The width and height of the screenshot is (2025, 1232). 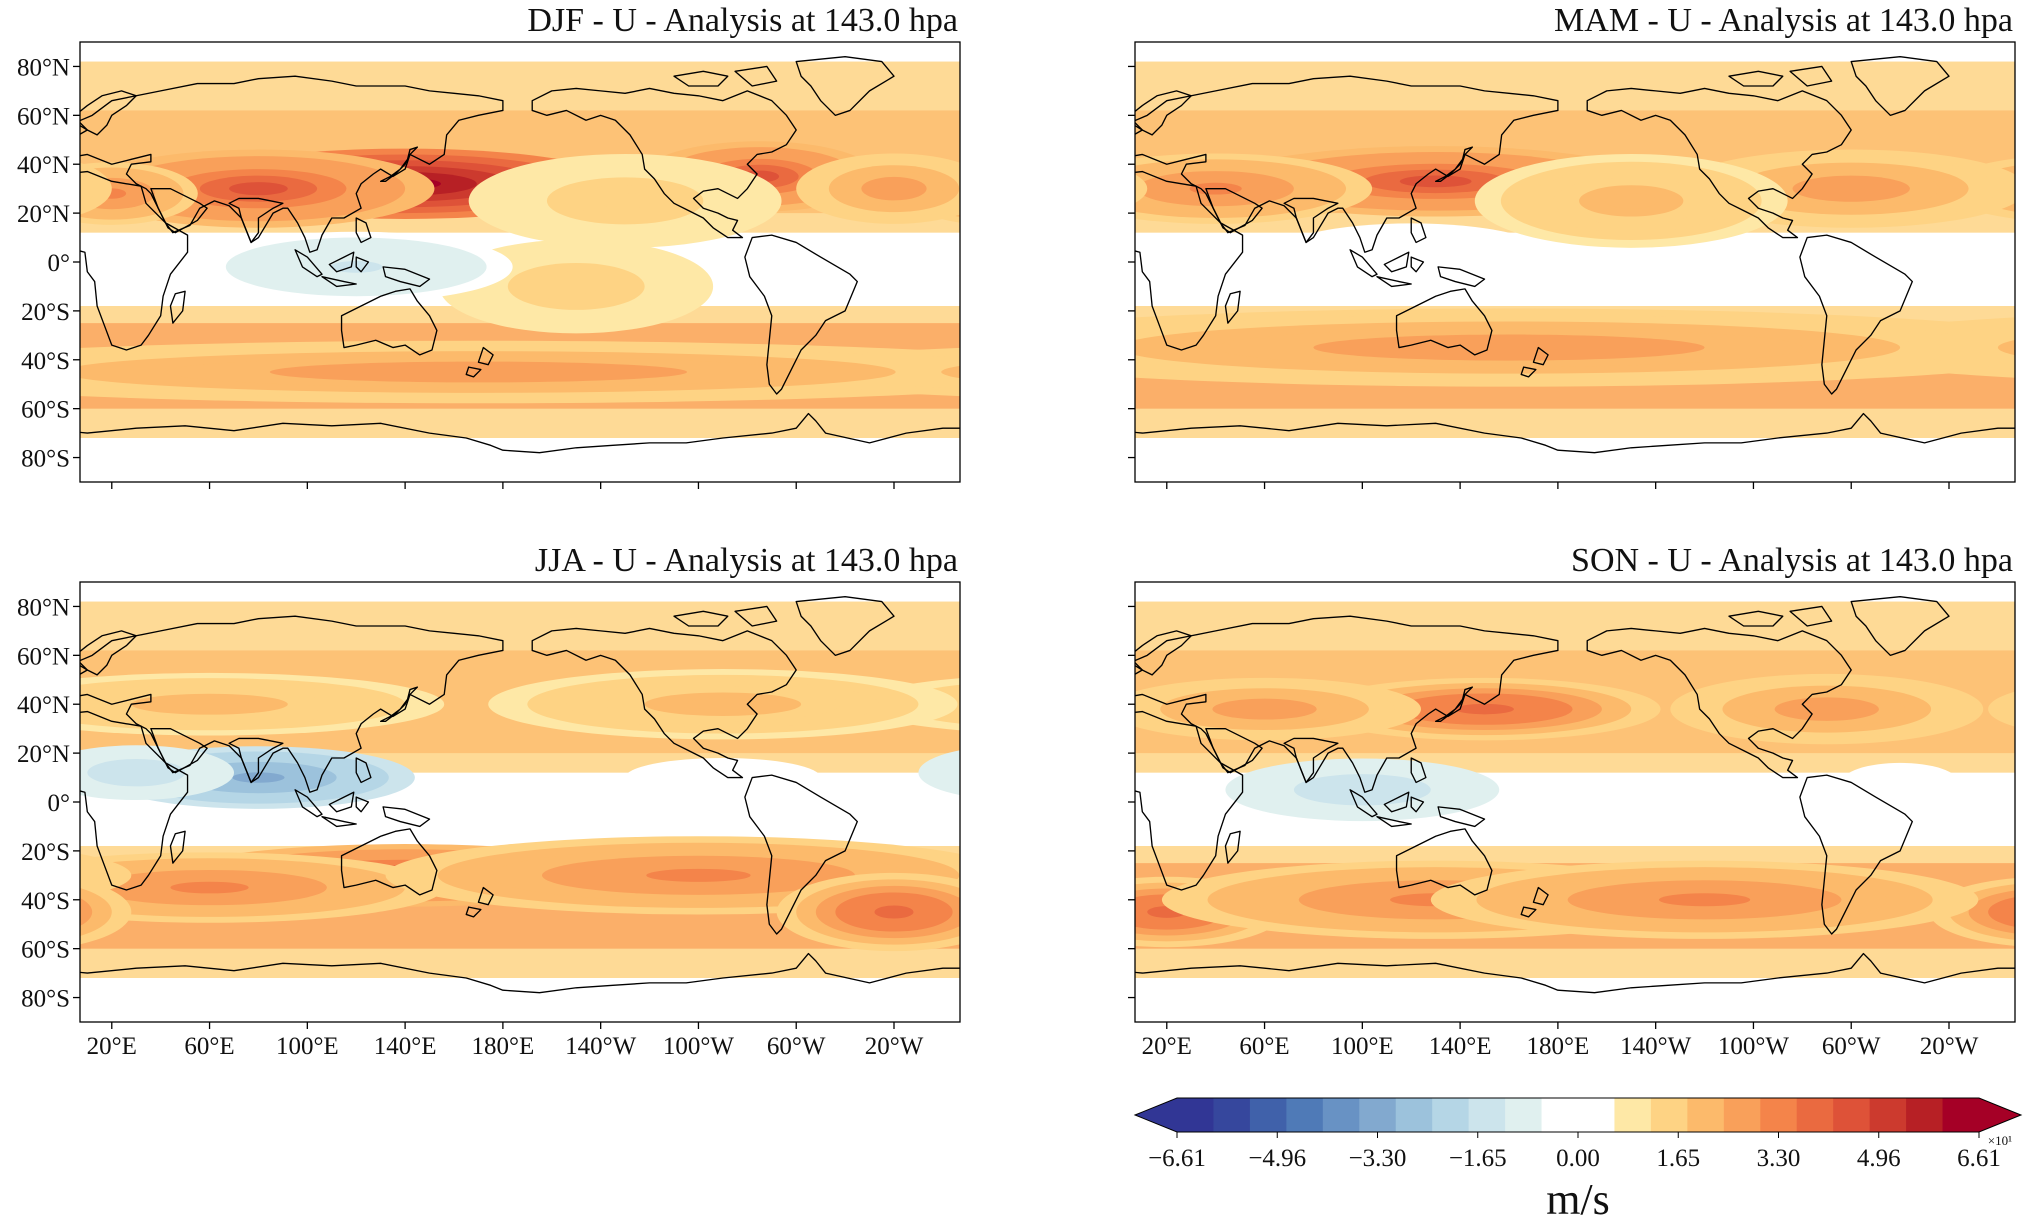 What do you see at coordinates (1678, 1158) in the screenshot?
I see `colorbar-tick-label: 1.65` at bounding box center [1678, 1158].